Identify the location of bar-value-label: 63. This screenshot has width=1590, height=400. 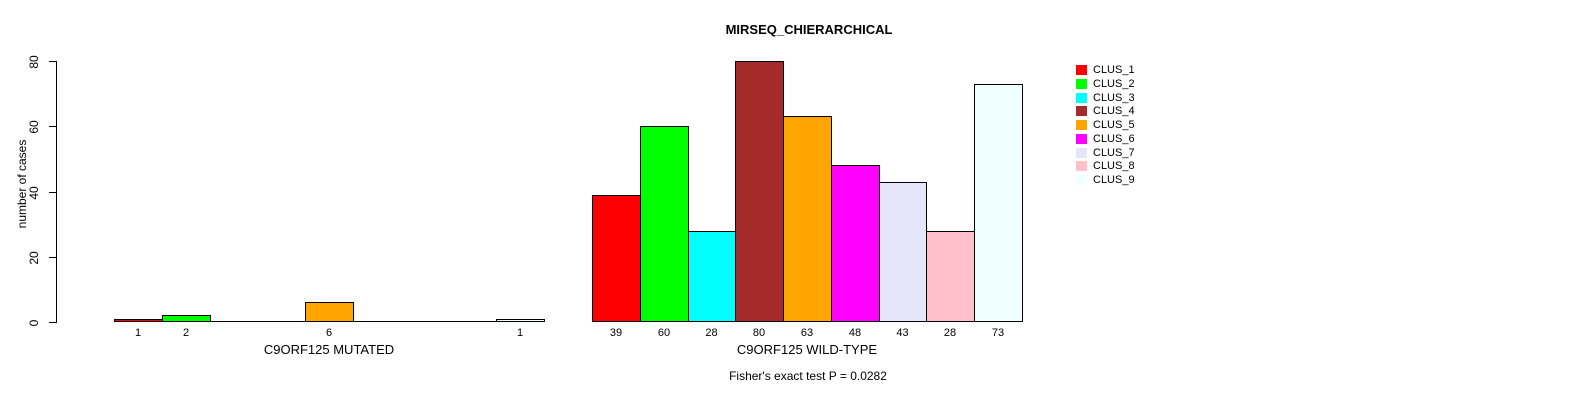
(807, 333).